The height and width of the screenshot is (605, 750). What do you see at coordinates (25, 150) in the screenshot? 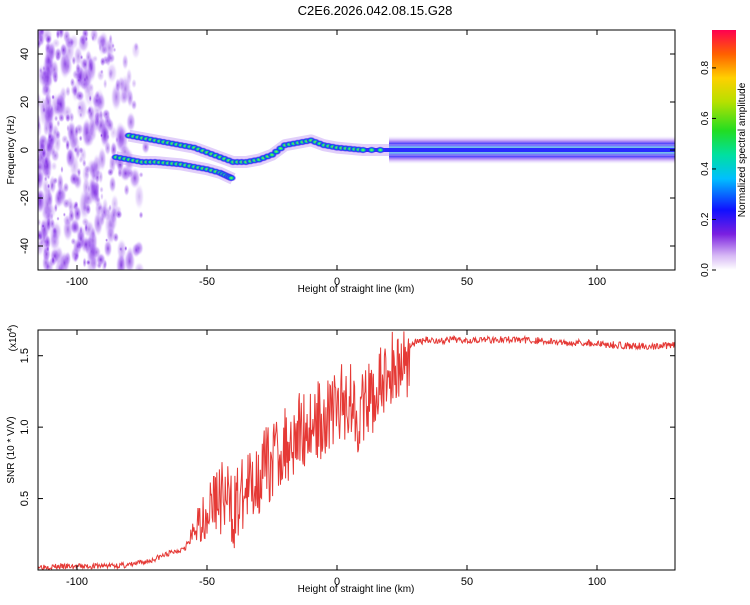
I see `spectrogram-y-tick-label: 0` at bounding box center [25, 150].